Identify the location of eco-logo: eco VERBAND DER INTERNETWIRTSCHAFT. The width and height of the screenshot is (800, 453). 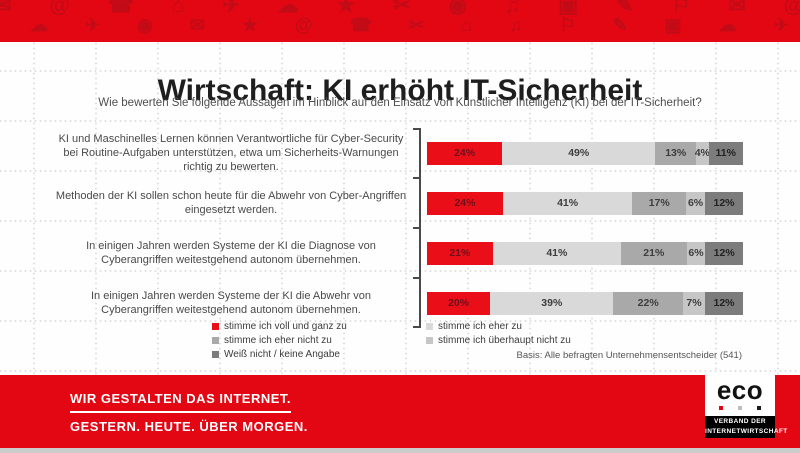
(746, 405).